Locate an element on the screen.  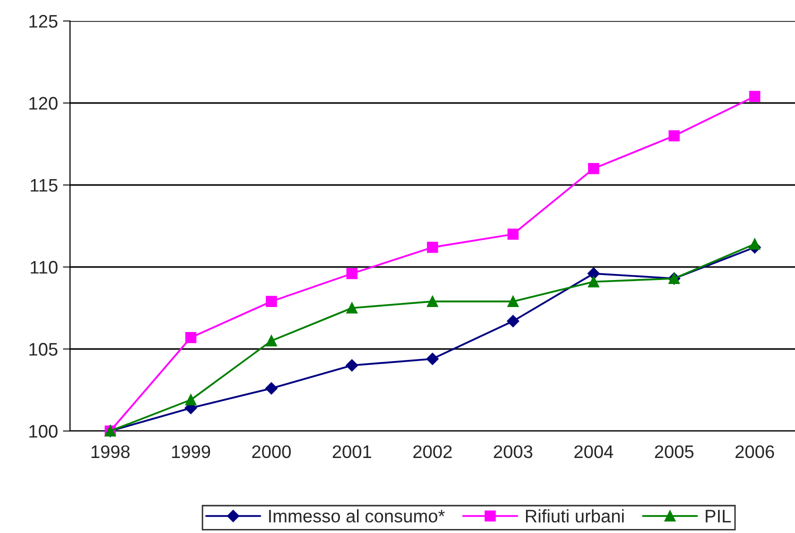
y-tick-label: 115 is located at coordinates (44, 185).